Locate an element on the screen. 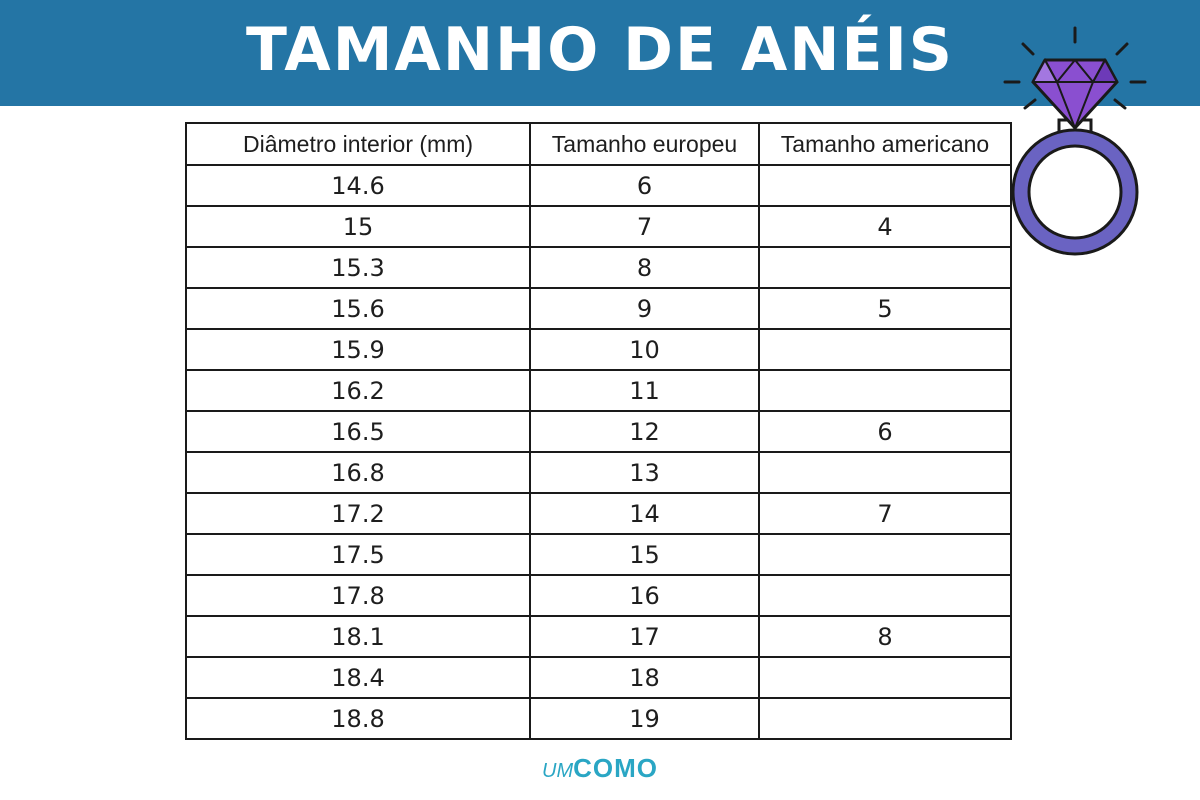 This screenshot has height=800, width=1200. diamond-ring-icon is located at coordinates (1075, 141).